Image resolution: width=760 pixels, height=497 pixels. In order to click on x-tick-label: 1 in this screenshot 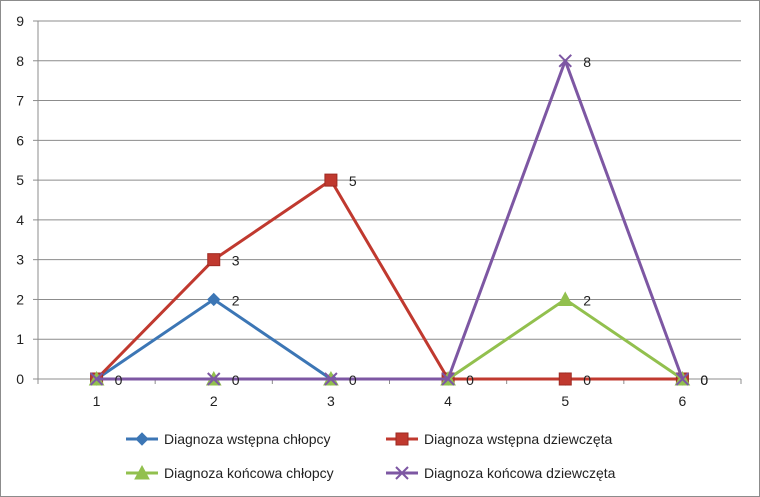, I will do `click(97, 401)`.